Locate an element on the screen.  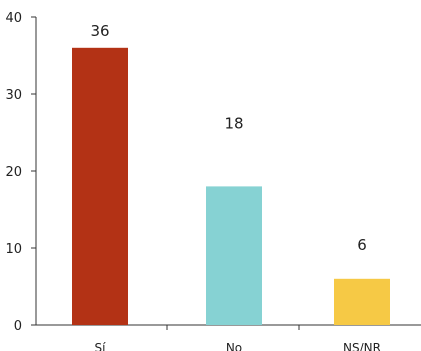
x-axis: Sí No NS/NR is located at coordinates (228, 337).